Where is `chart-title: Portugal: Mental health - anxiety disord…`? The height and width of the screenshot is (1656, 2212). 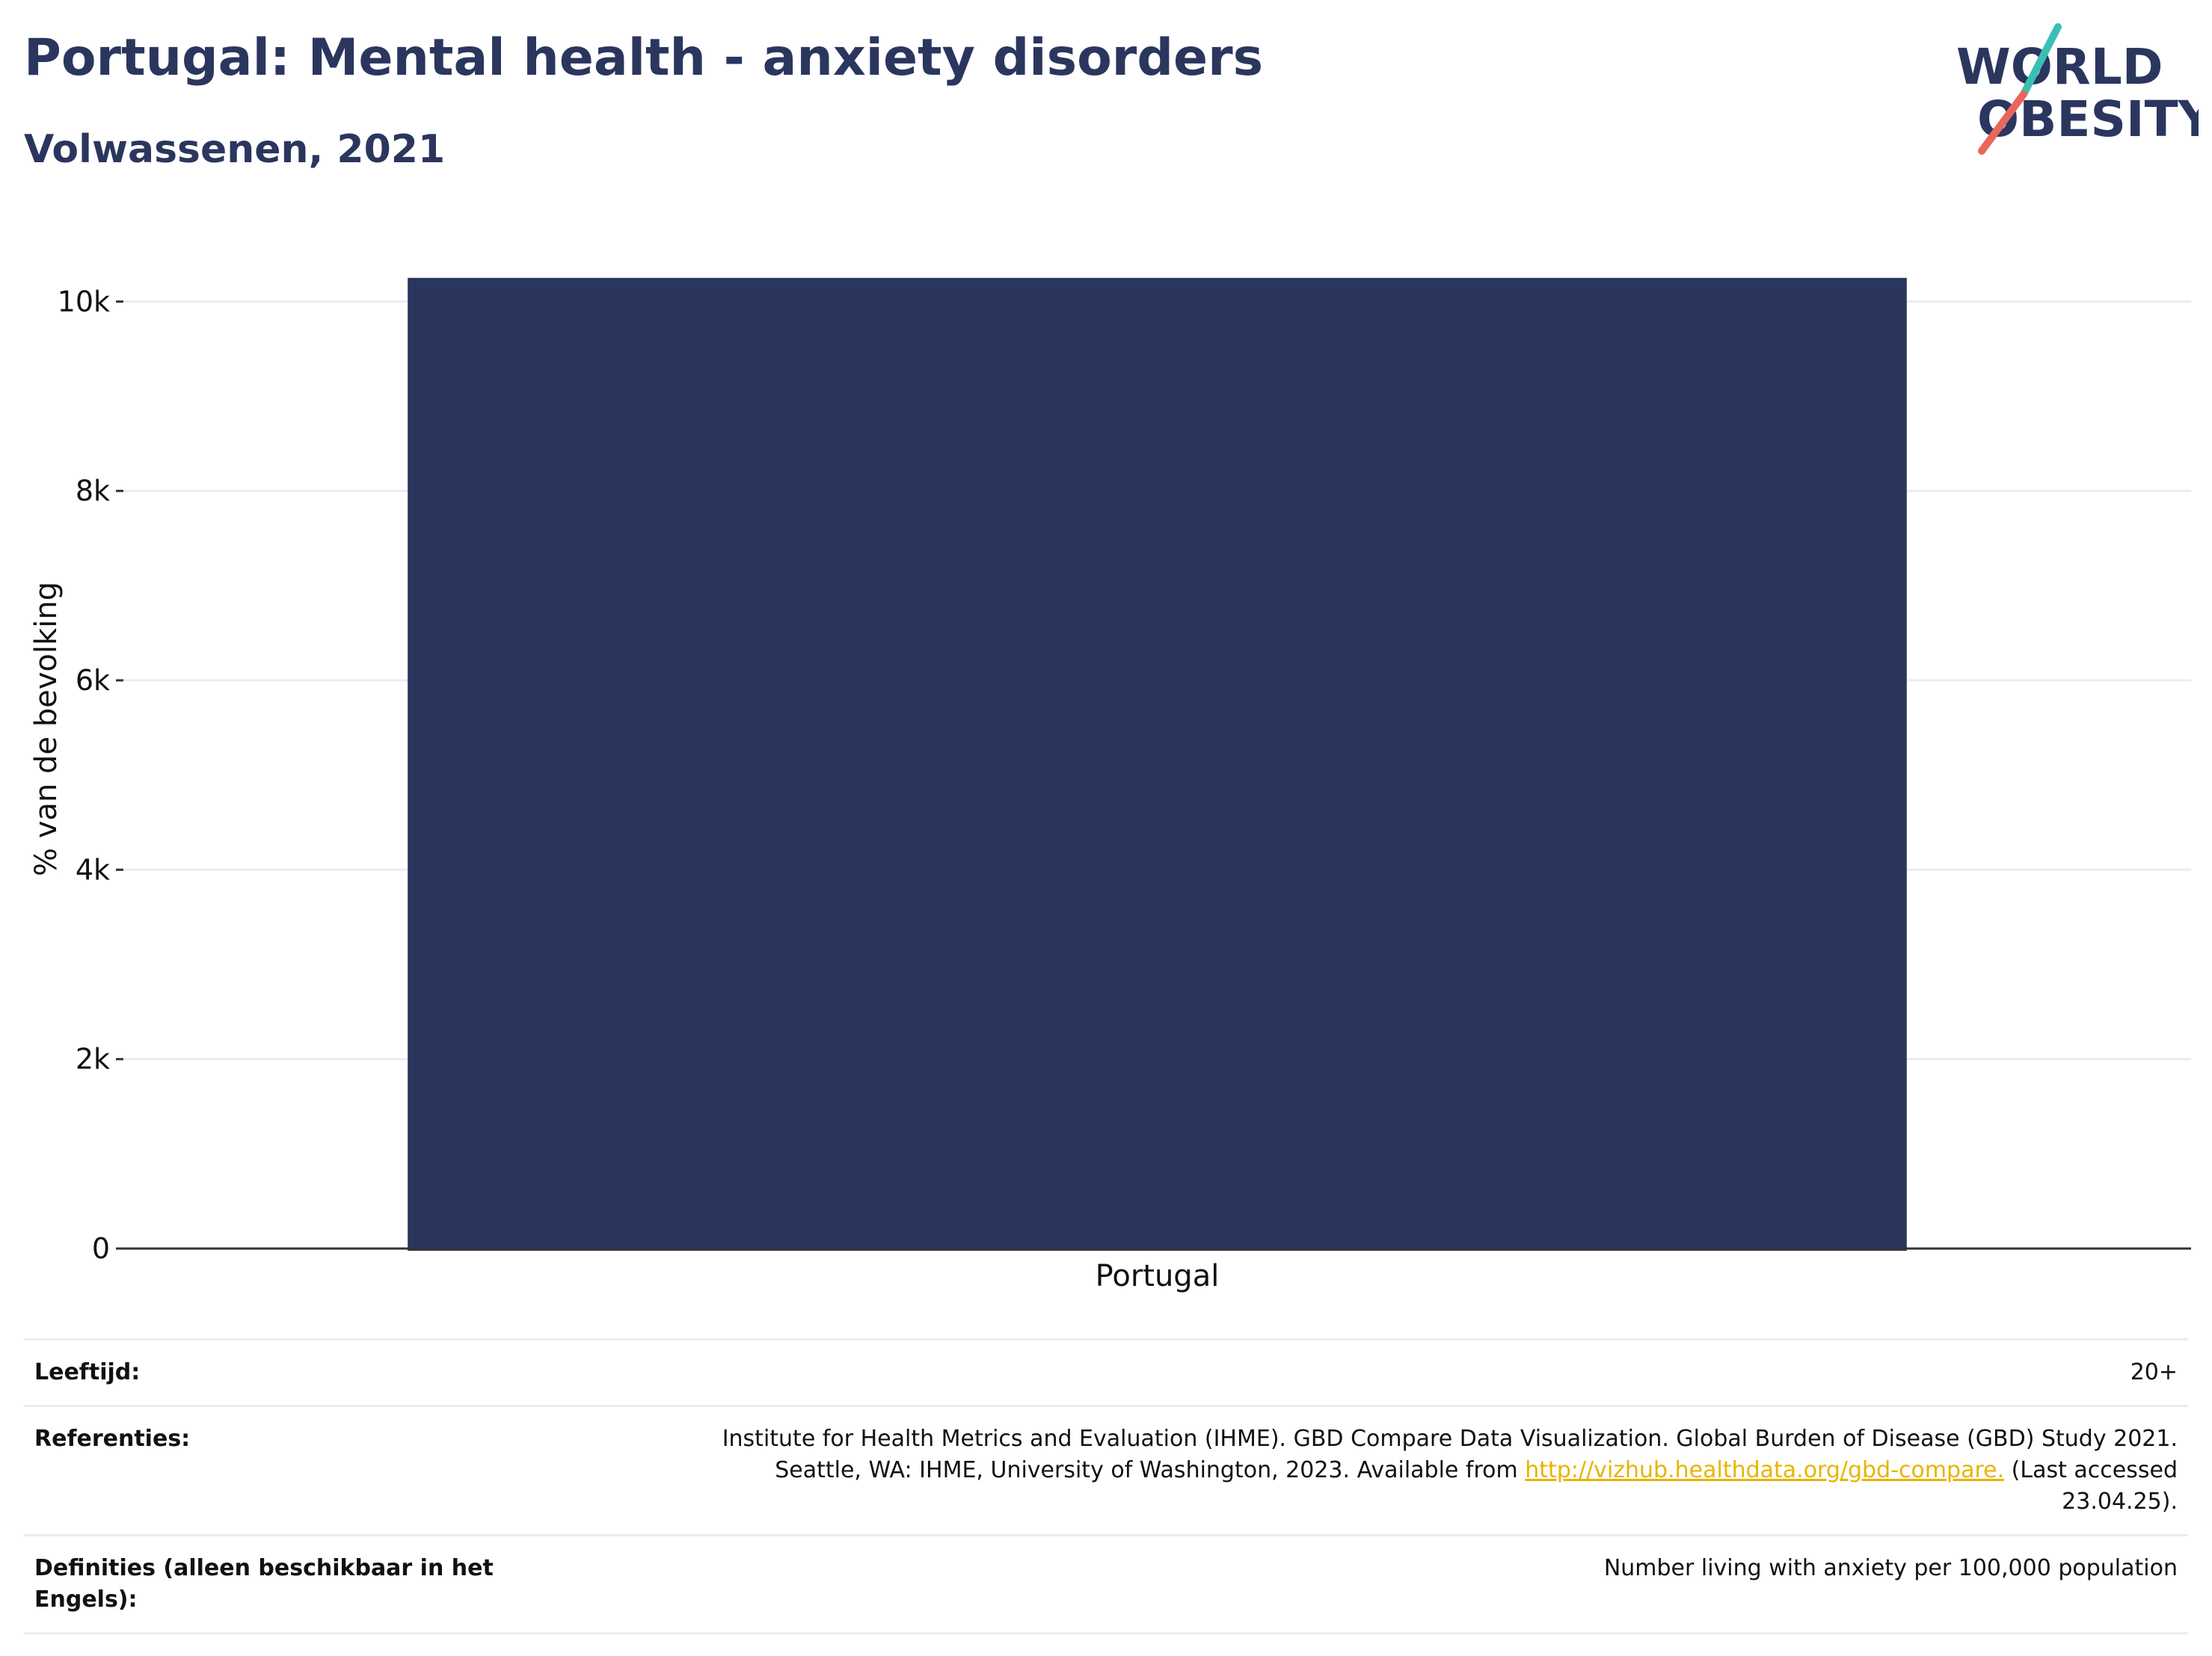 chart-title: Portugal: Mental health - anxiety disord… is located at coordinates (644, 57).